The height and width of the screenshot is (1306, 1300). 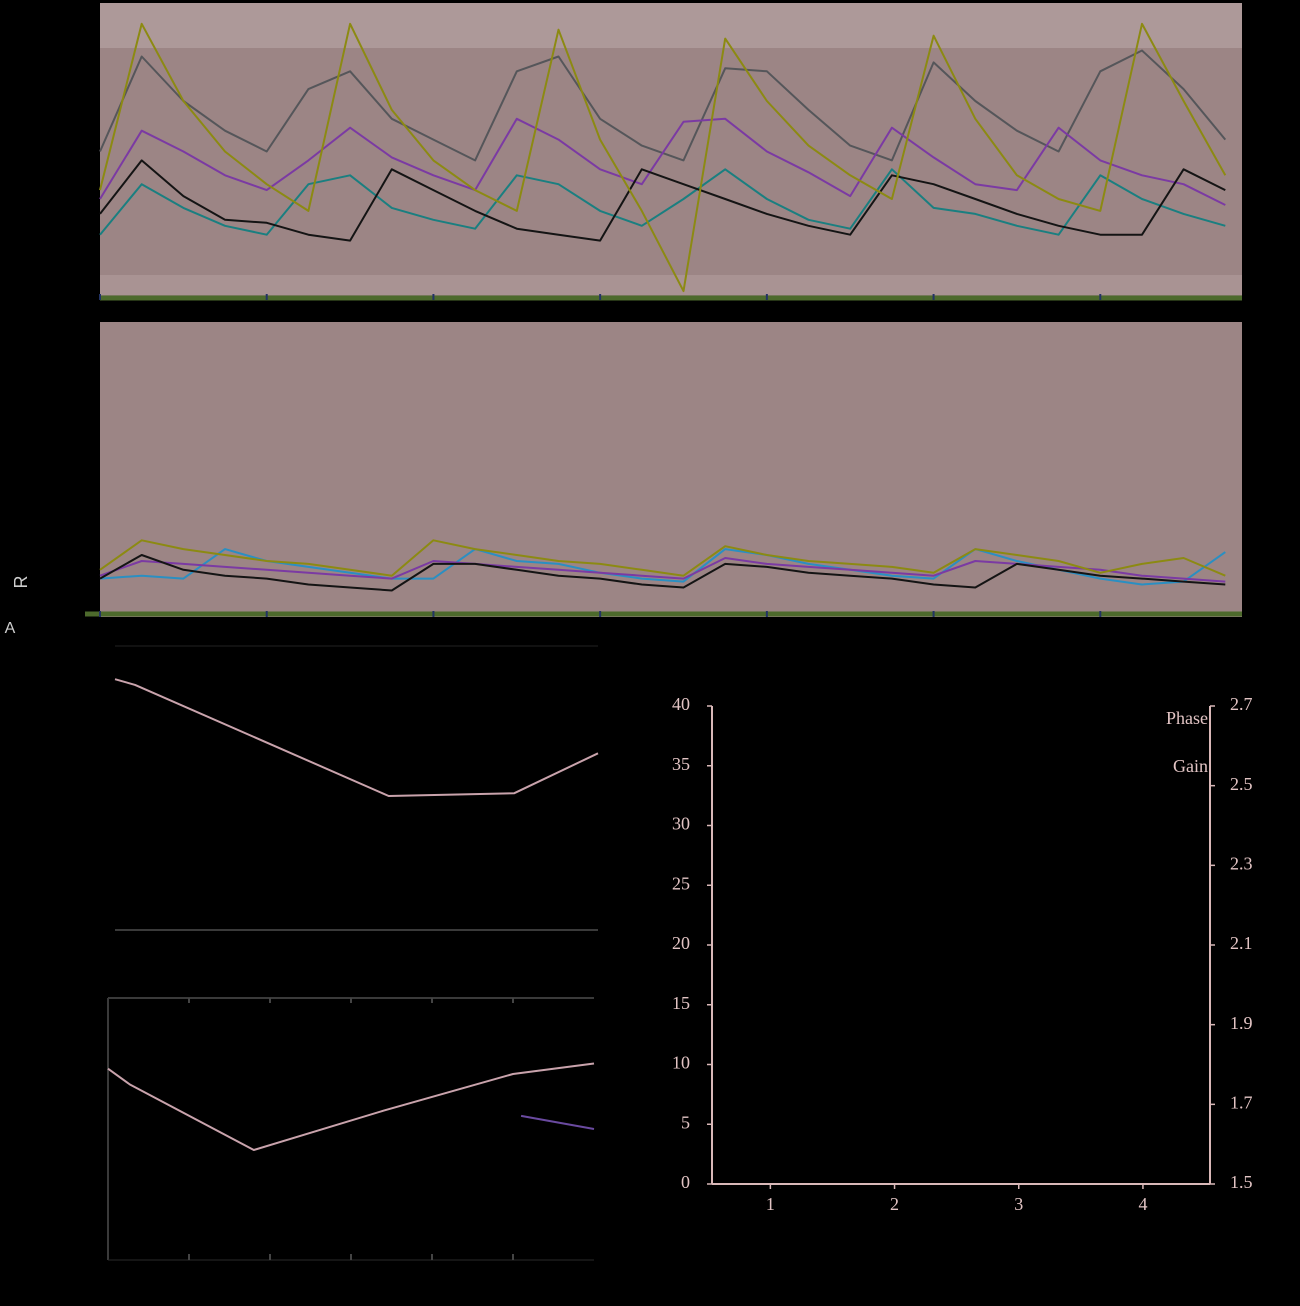 I want to click on y-tick-label: 0, so click(x=685, y=1182).